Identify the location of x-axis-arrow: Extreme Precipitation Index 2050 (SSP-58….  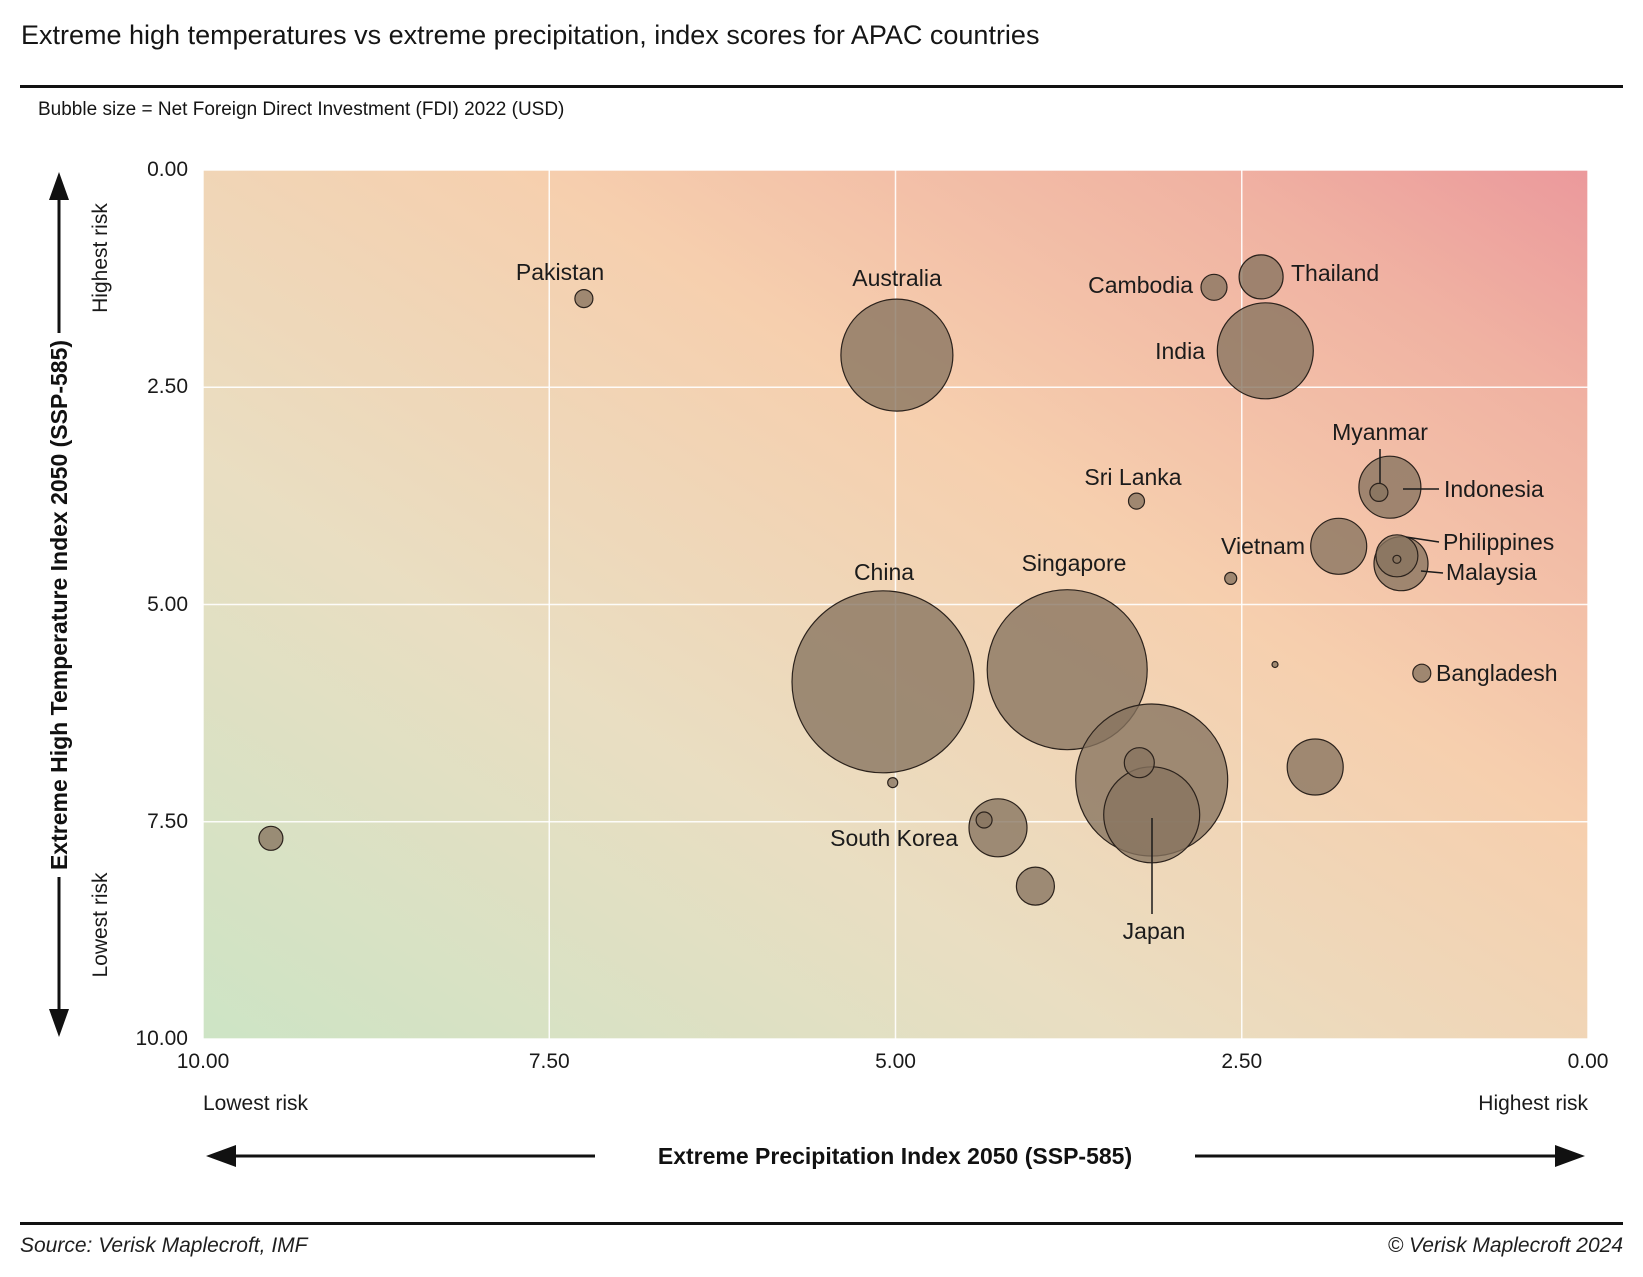
(895, 1156).